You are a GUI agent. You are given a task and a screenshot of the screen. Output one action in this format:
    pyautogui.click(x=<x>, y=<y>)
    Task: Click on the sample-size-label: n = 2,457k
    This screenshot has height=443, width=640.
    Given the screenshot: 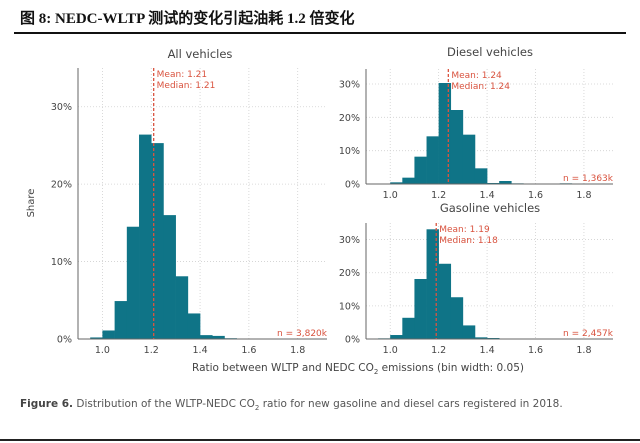 What is the action you would take?
    pyautogui.click(x=588, y=334)
    